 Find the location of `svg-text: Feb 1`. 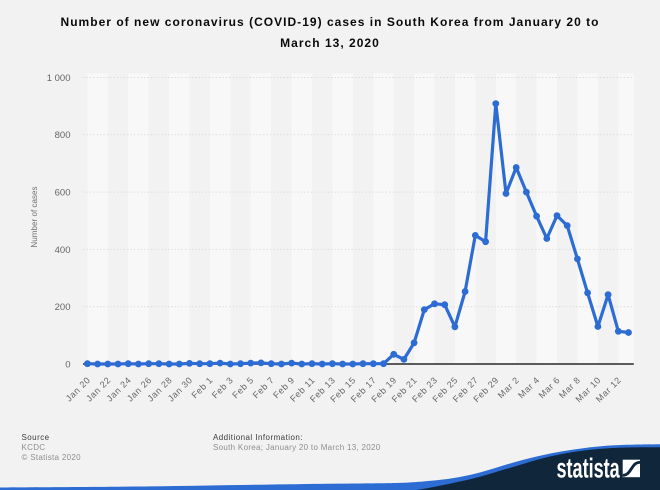

svg-text: Feb 1 is located at coordinates (201, 387).